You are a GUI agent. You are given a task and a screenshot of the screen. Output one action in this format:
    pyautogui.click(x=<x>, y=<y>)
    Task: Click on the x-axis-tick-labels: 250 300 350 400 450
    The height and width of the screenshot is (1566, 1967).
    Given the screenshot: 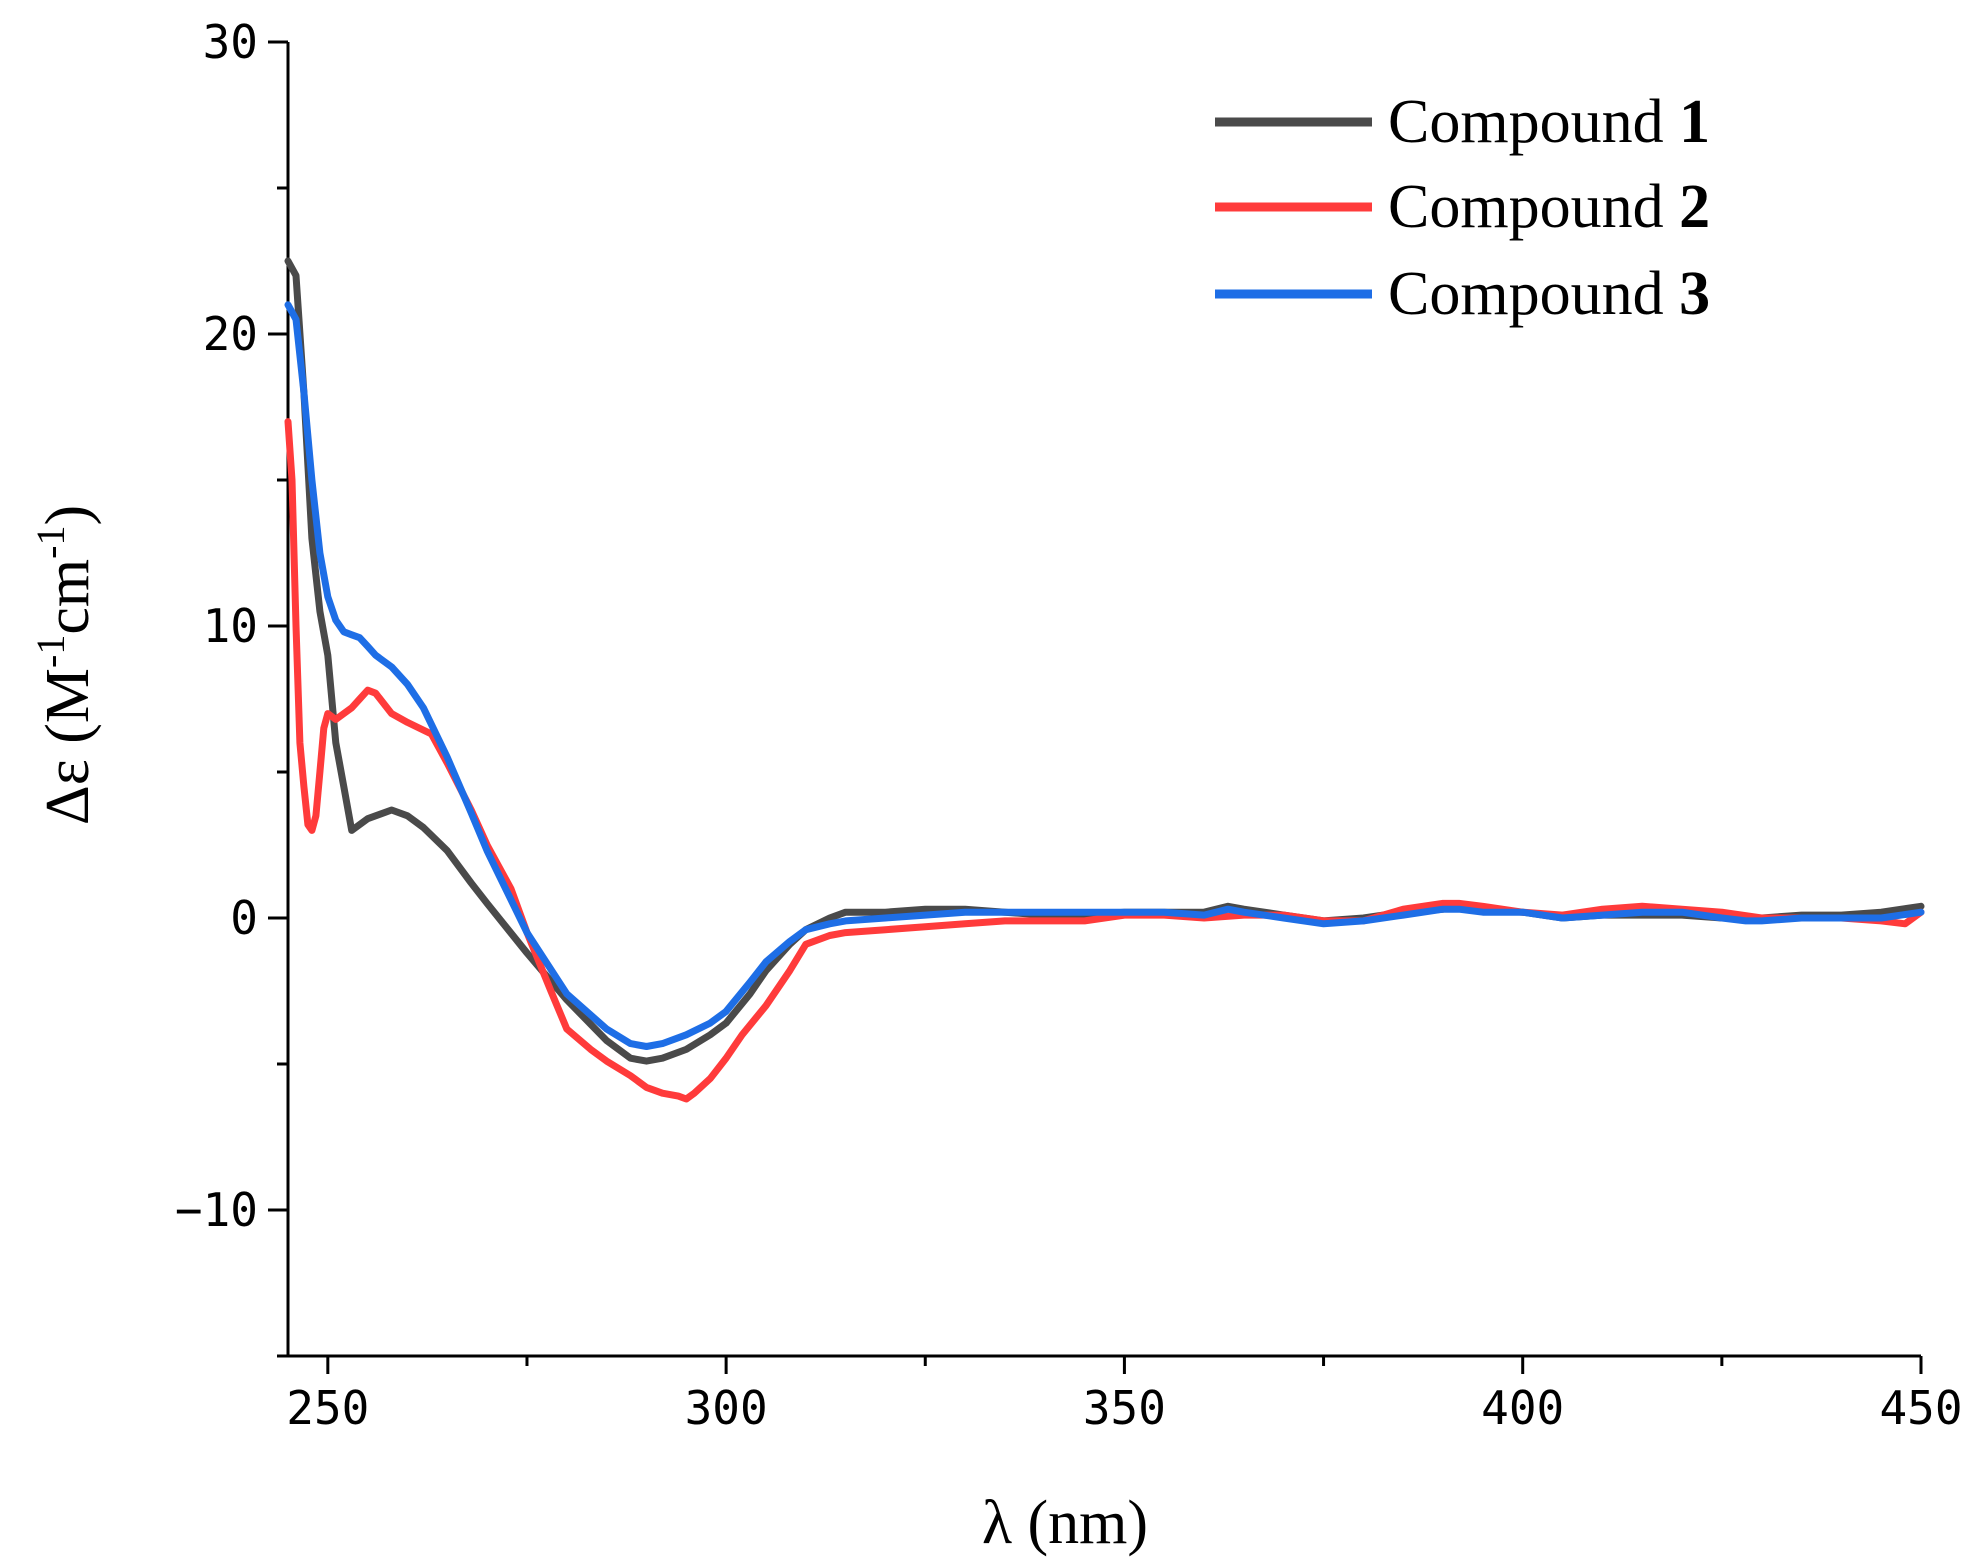 What is the action you would take?
    pyautogui.click(x=1124, y=1408)
    